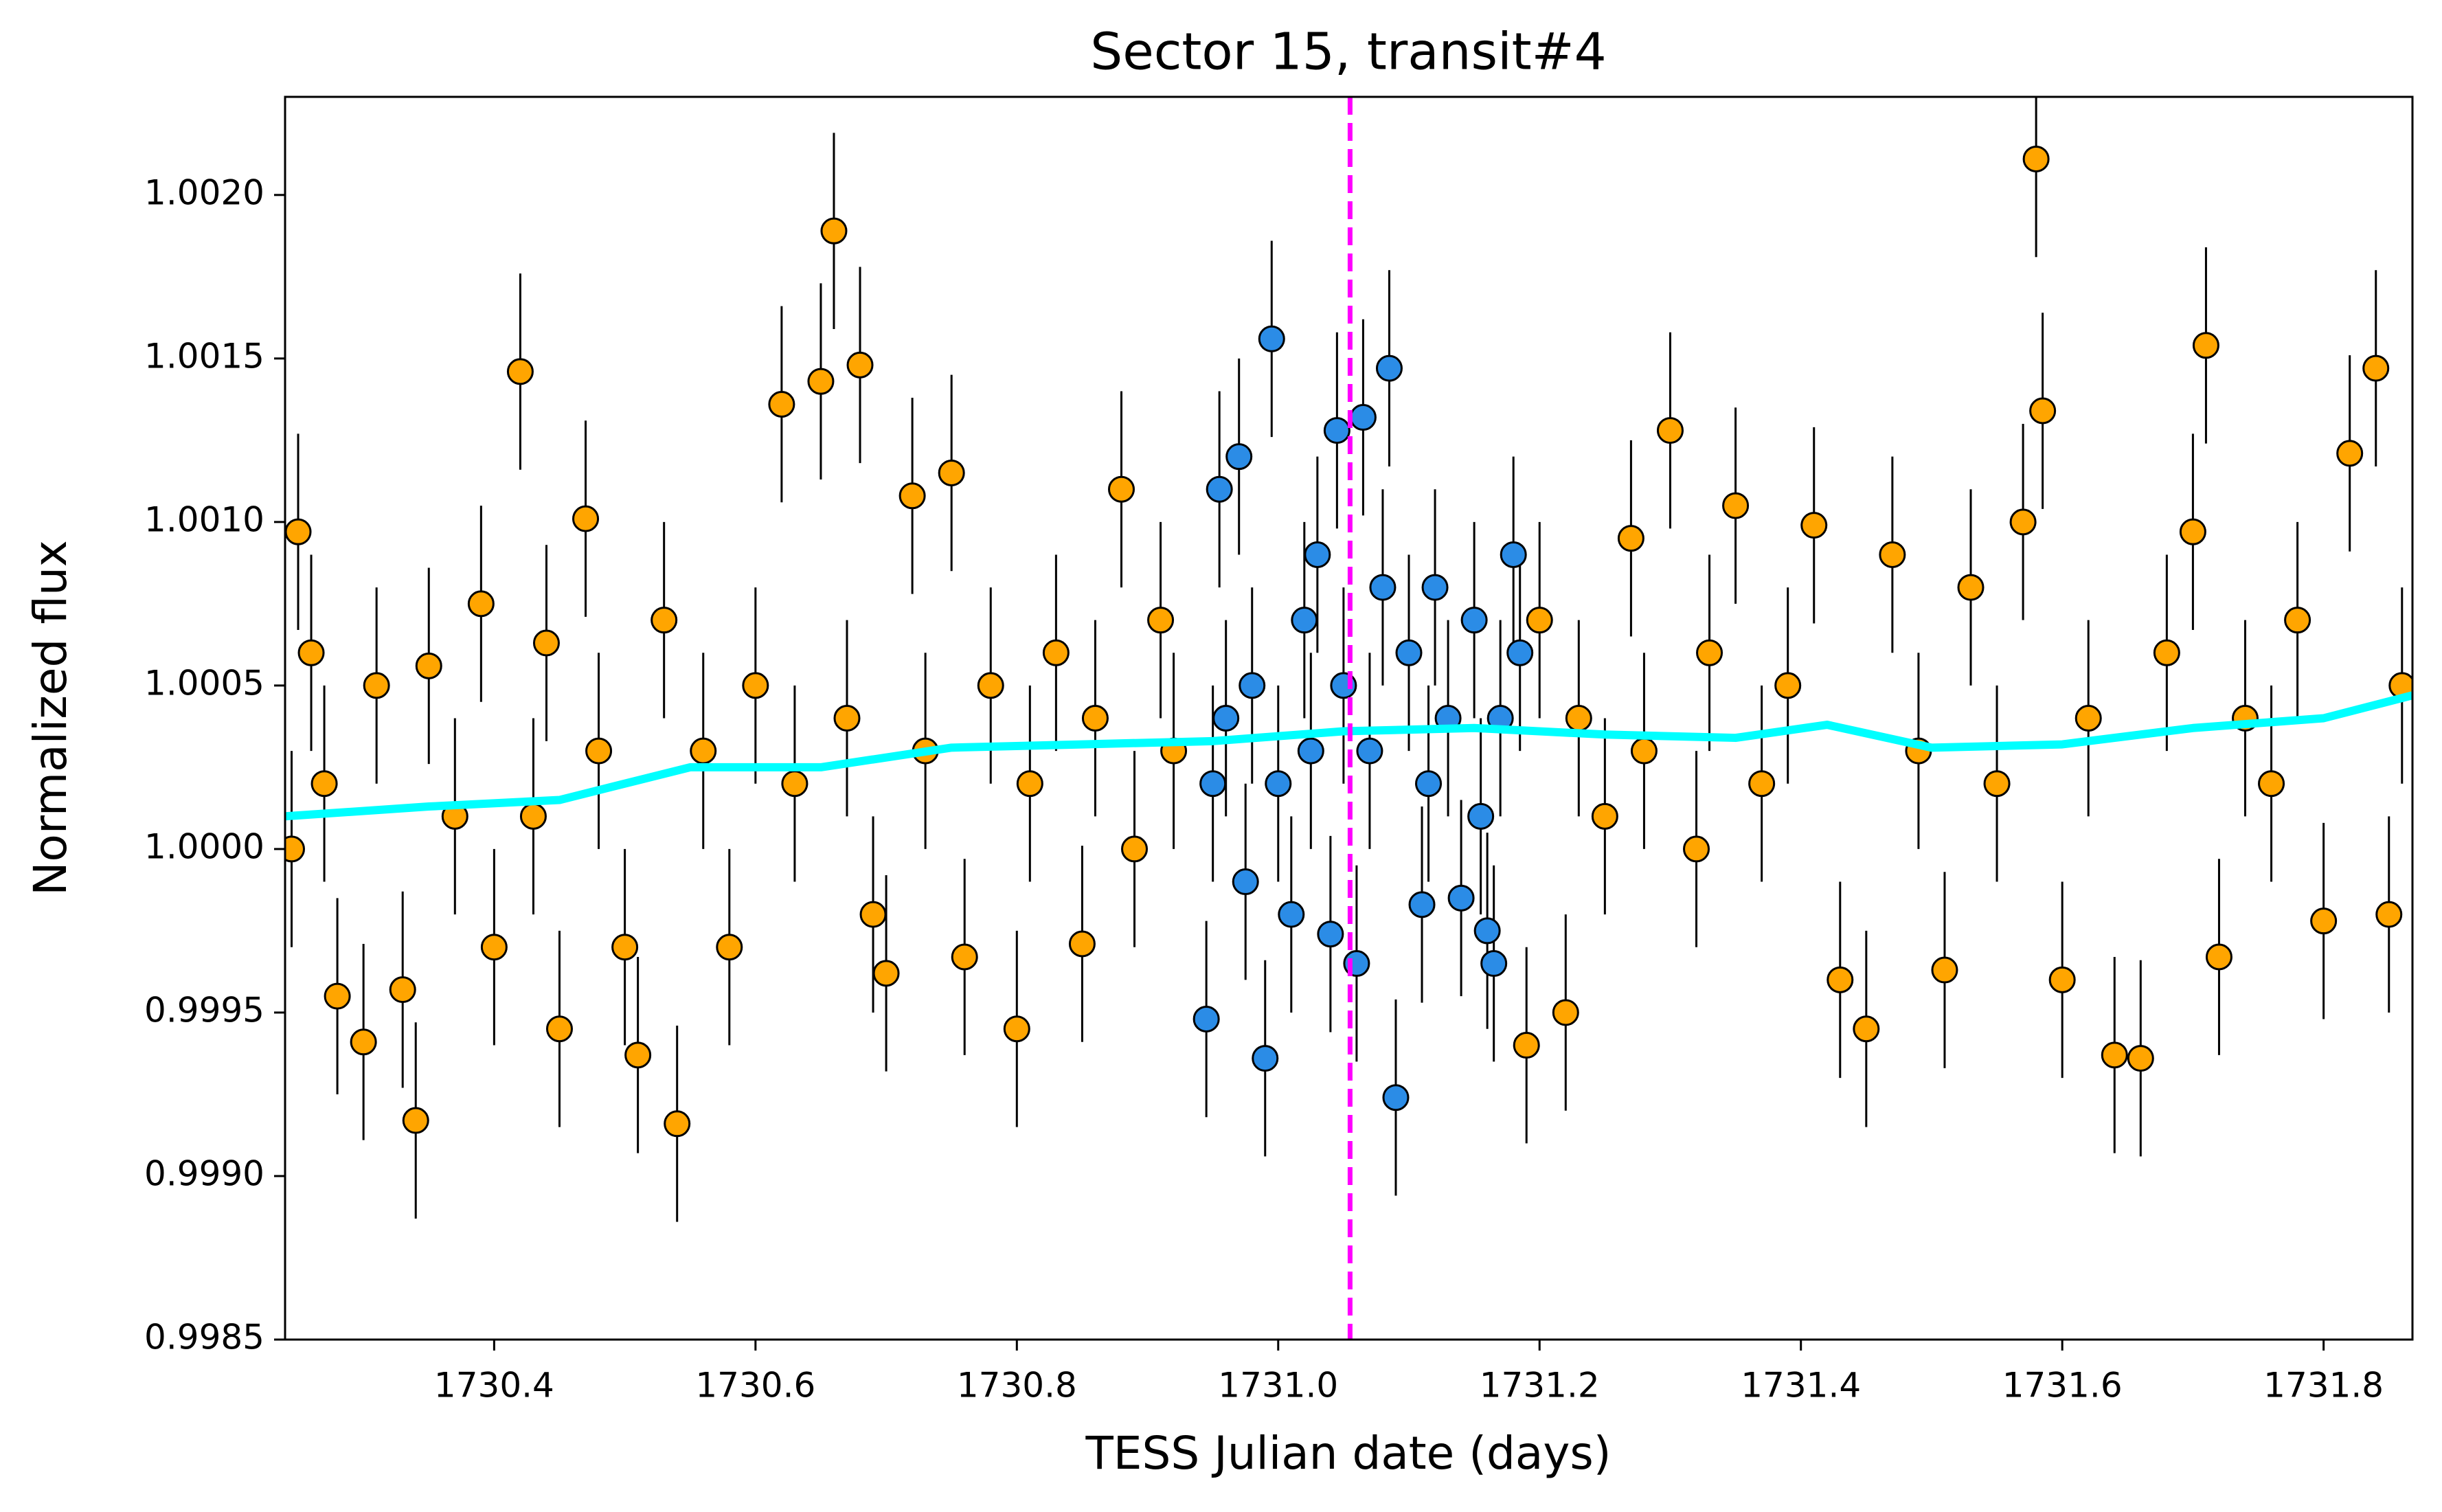 The image size is (2442, 1512). Describe the element at coordinates (1801, 1386) in the screenshot. I see `x-tick-label: 1731.4` at that location.